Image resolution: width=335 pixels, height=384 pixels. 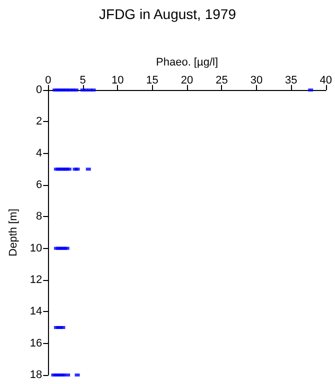 I want to click on x-tick-label: 15, so click(x=152, y=80).